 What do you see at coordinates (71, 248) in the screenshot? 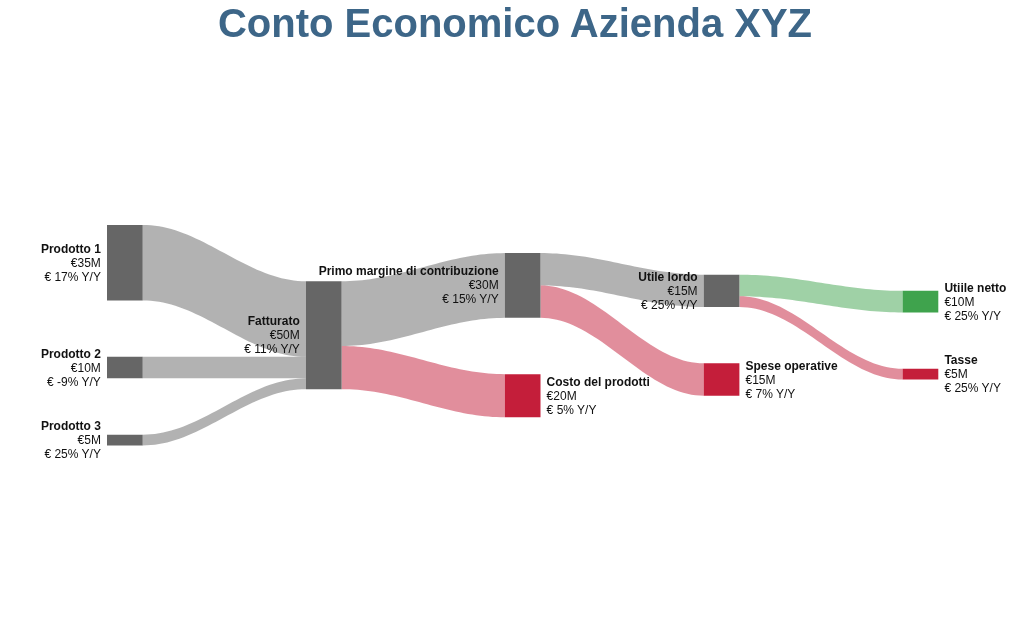
I see `category-label: Prodotto 1` at bounding box center [71, 248].